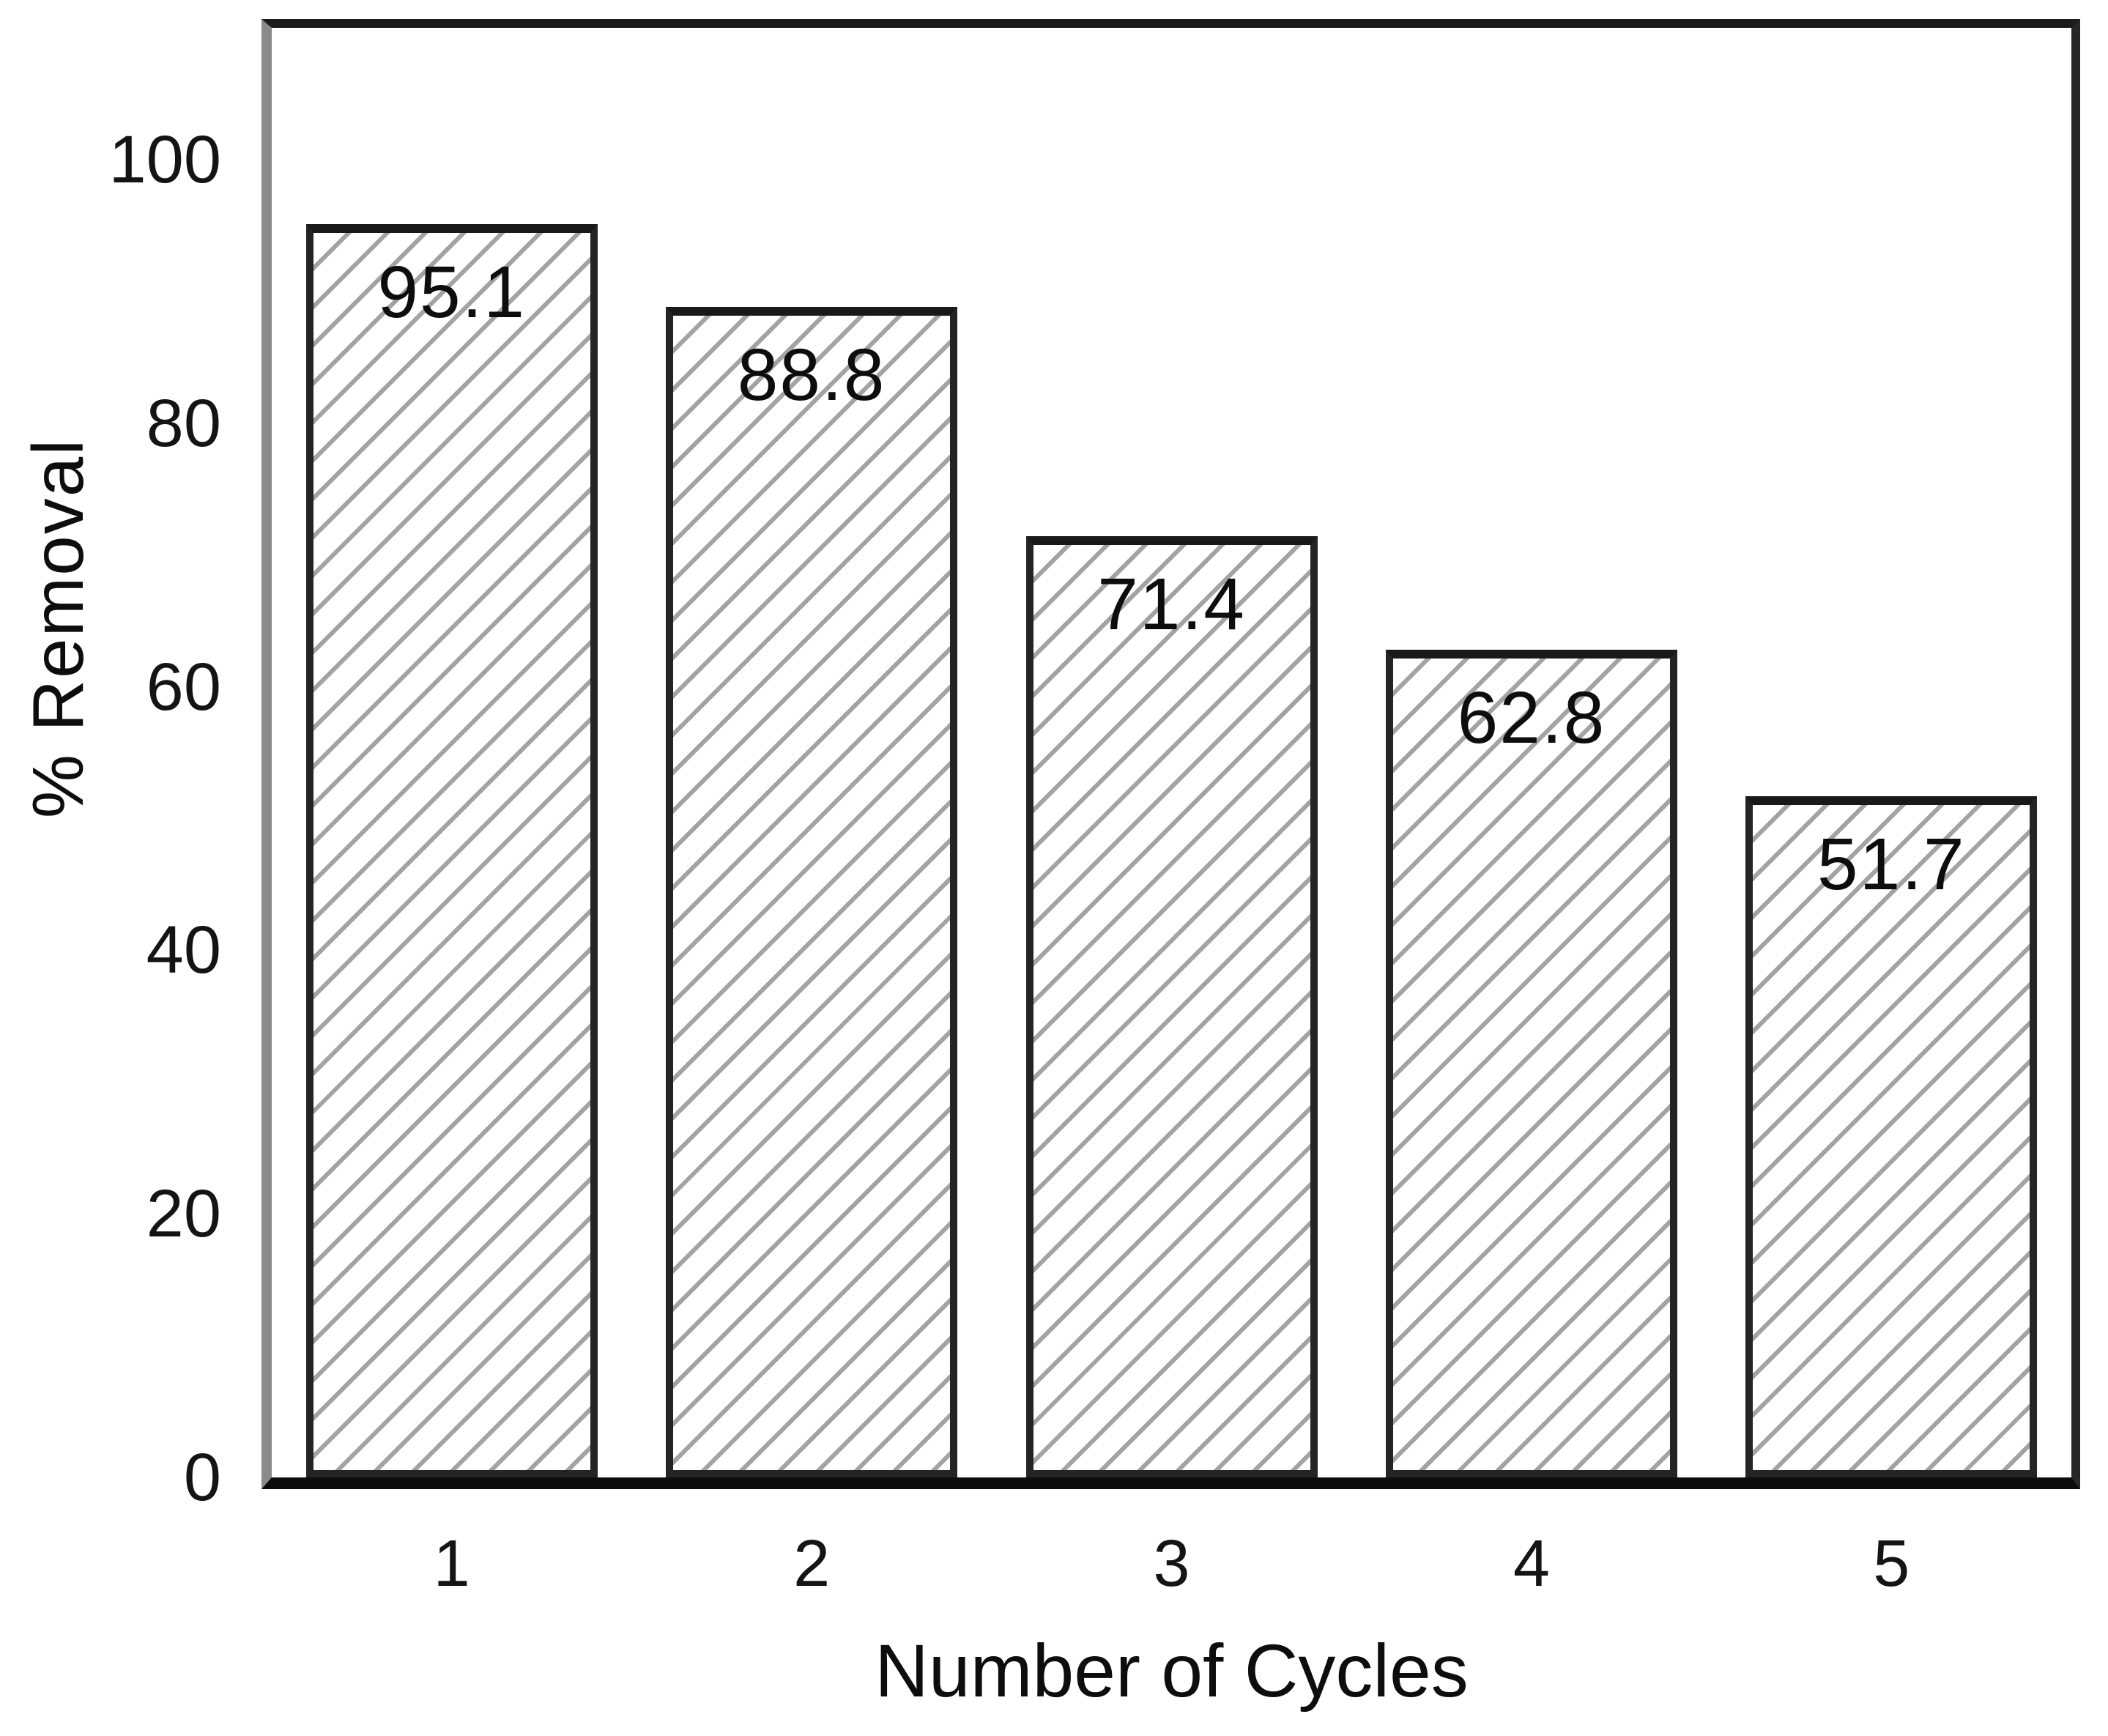 The width and height of the screenshot is (2108, 1736). What do you see at coordinates (1171, 1006) in the screenshot?
I see `bar-cycle-3: 71.4` at bounding box center [1171, 1006].